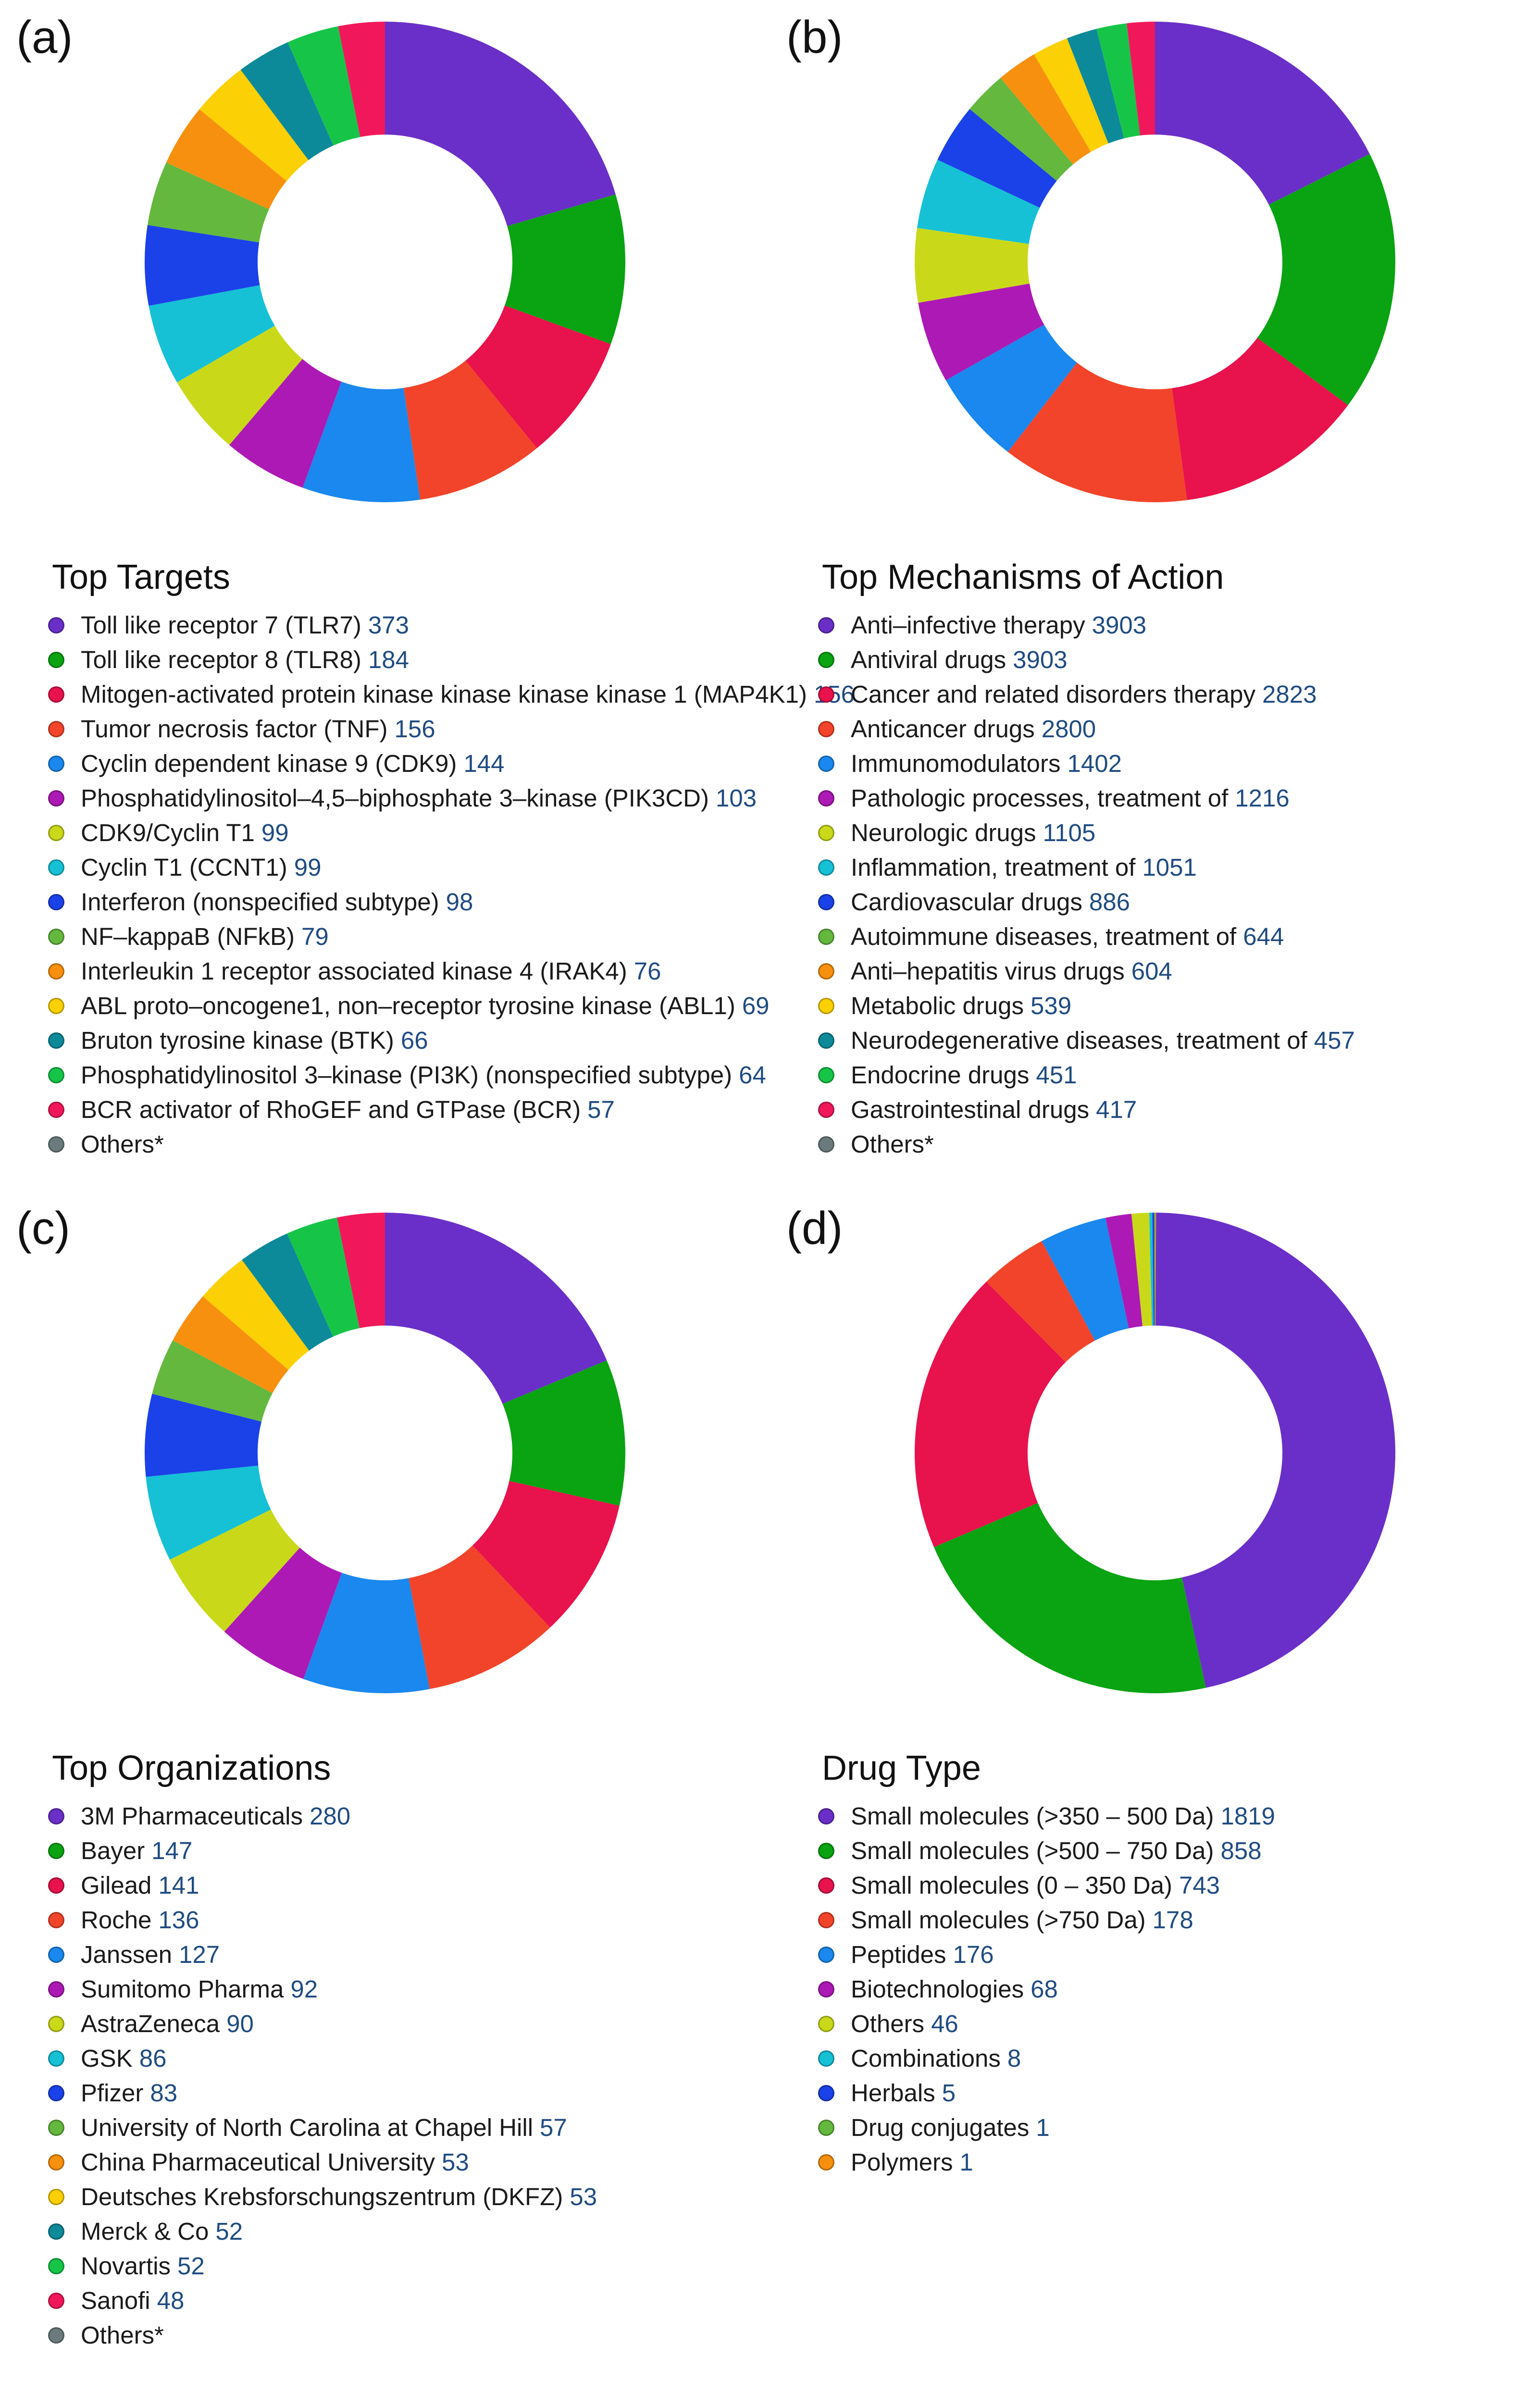  Describe the element at coordinates (43, 1228) in the screenshot. I see `panel-label: (c)` at that location.